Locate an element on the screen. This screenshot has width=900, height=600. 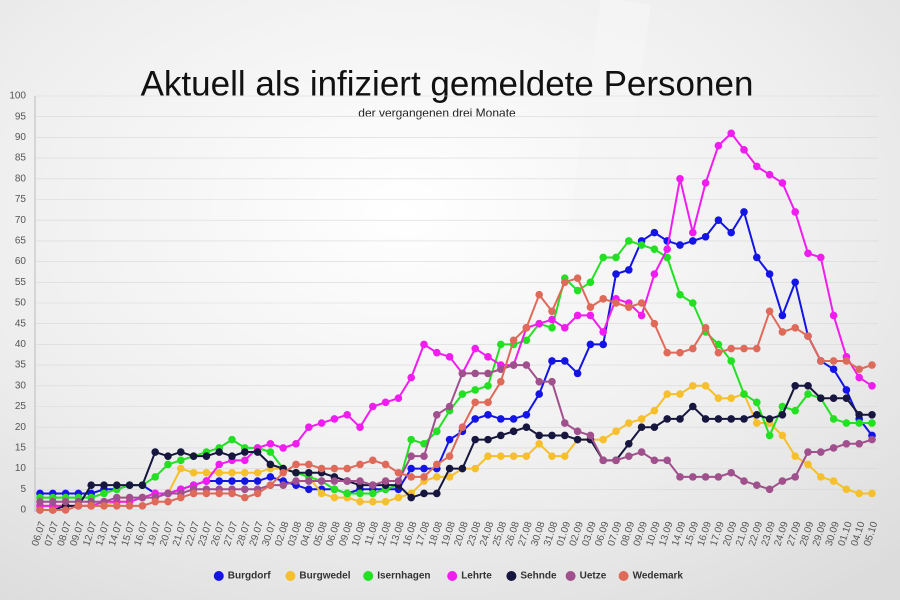
y-tick-label: 50 is located at coordinates (21, 303).